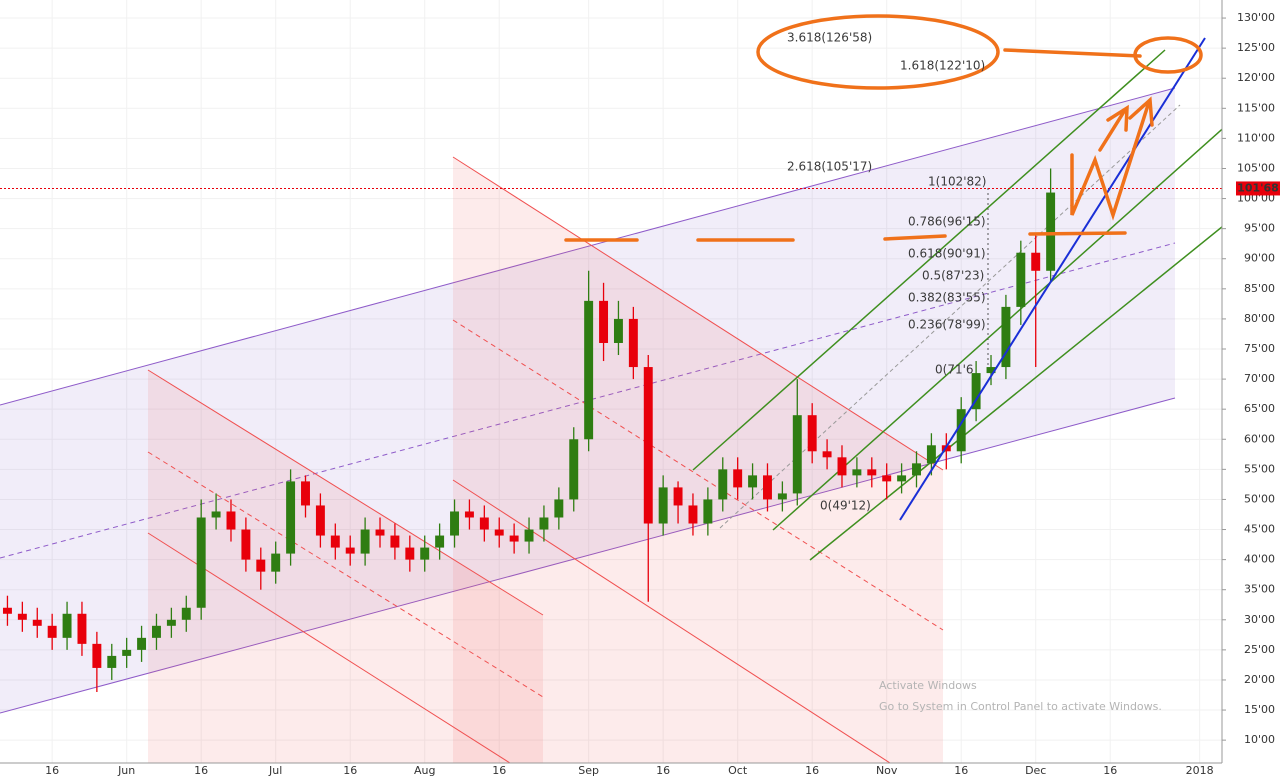 This screenshot has height=778, width=1280. Describe the element at coordinates (953, 276) in the screenshot. I see `fib-label: 0.5(87'23)` at that location.